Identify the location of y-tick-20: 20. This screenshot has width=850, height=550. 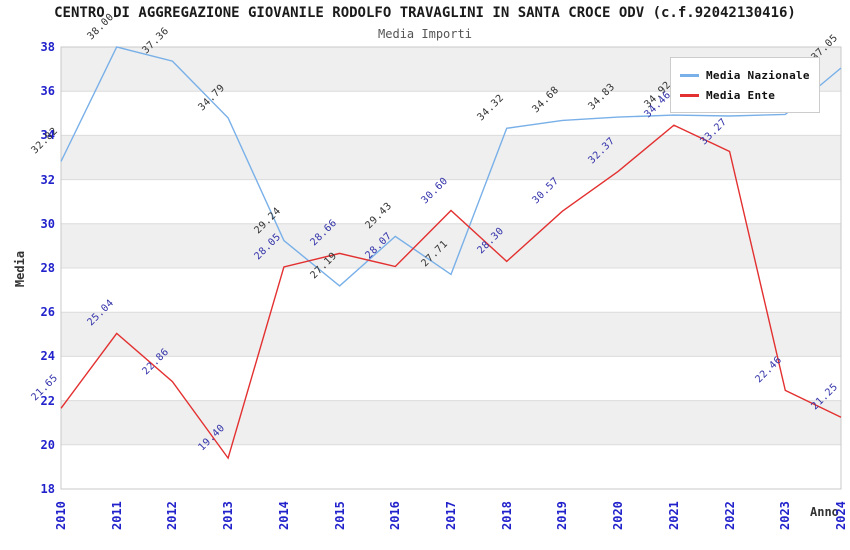
(47, 444).